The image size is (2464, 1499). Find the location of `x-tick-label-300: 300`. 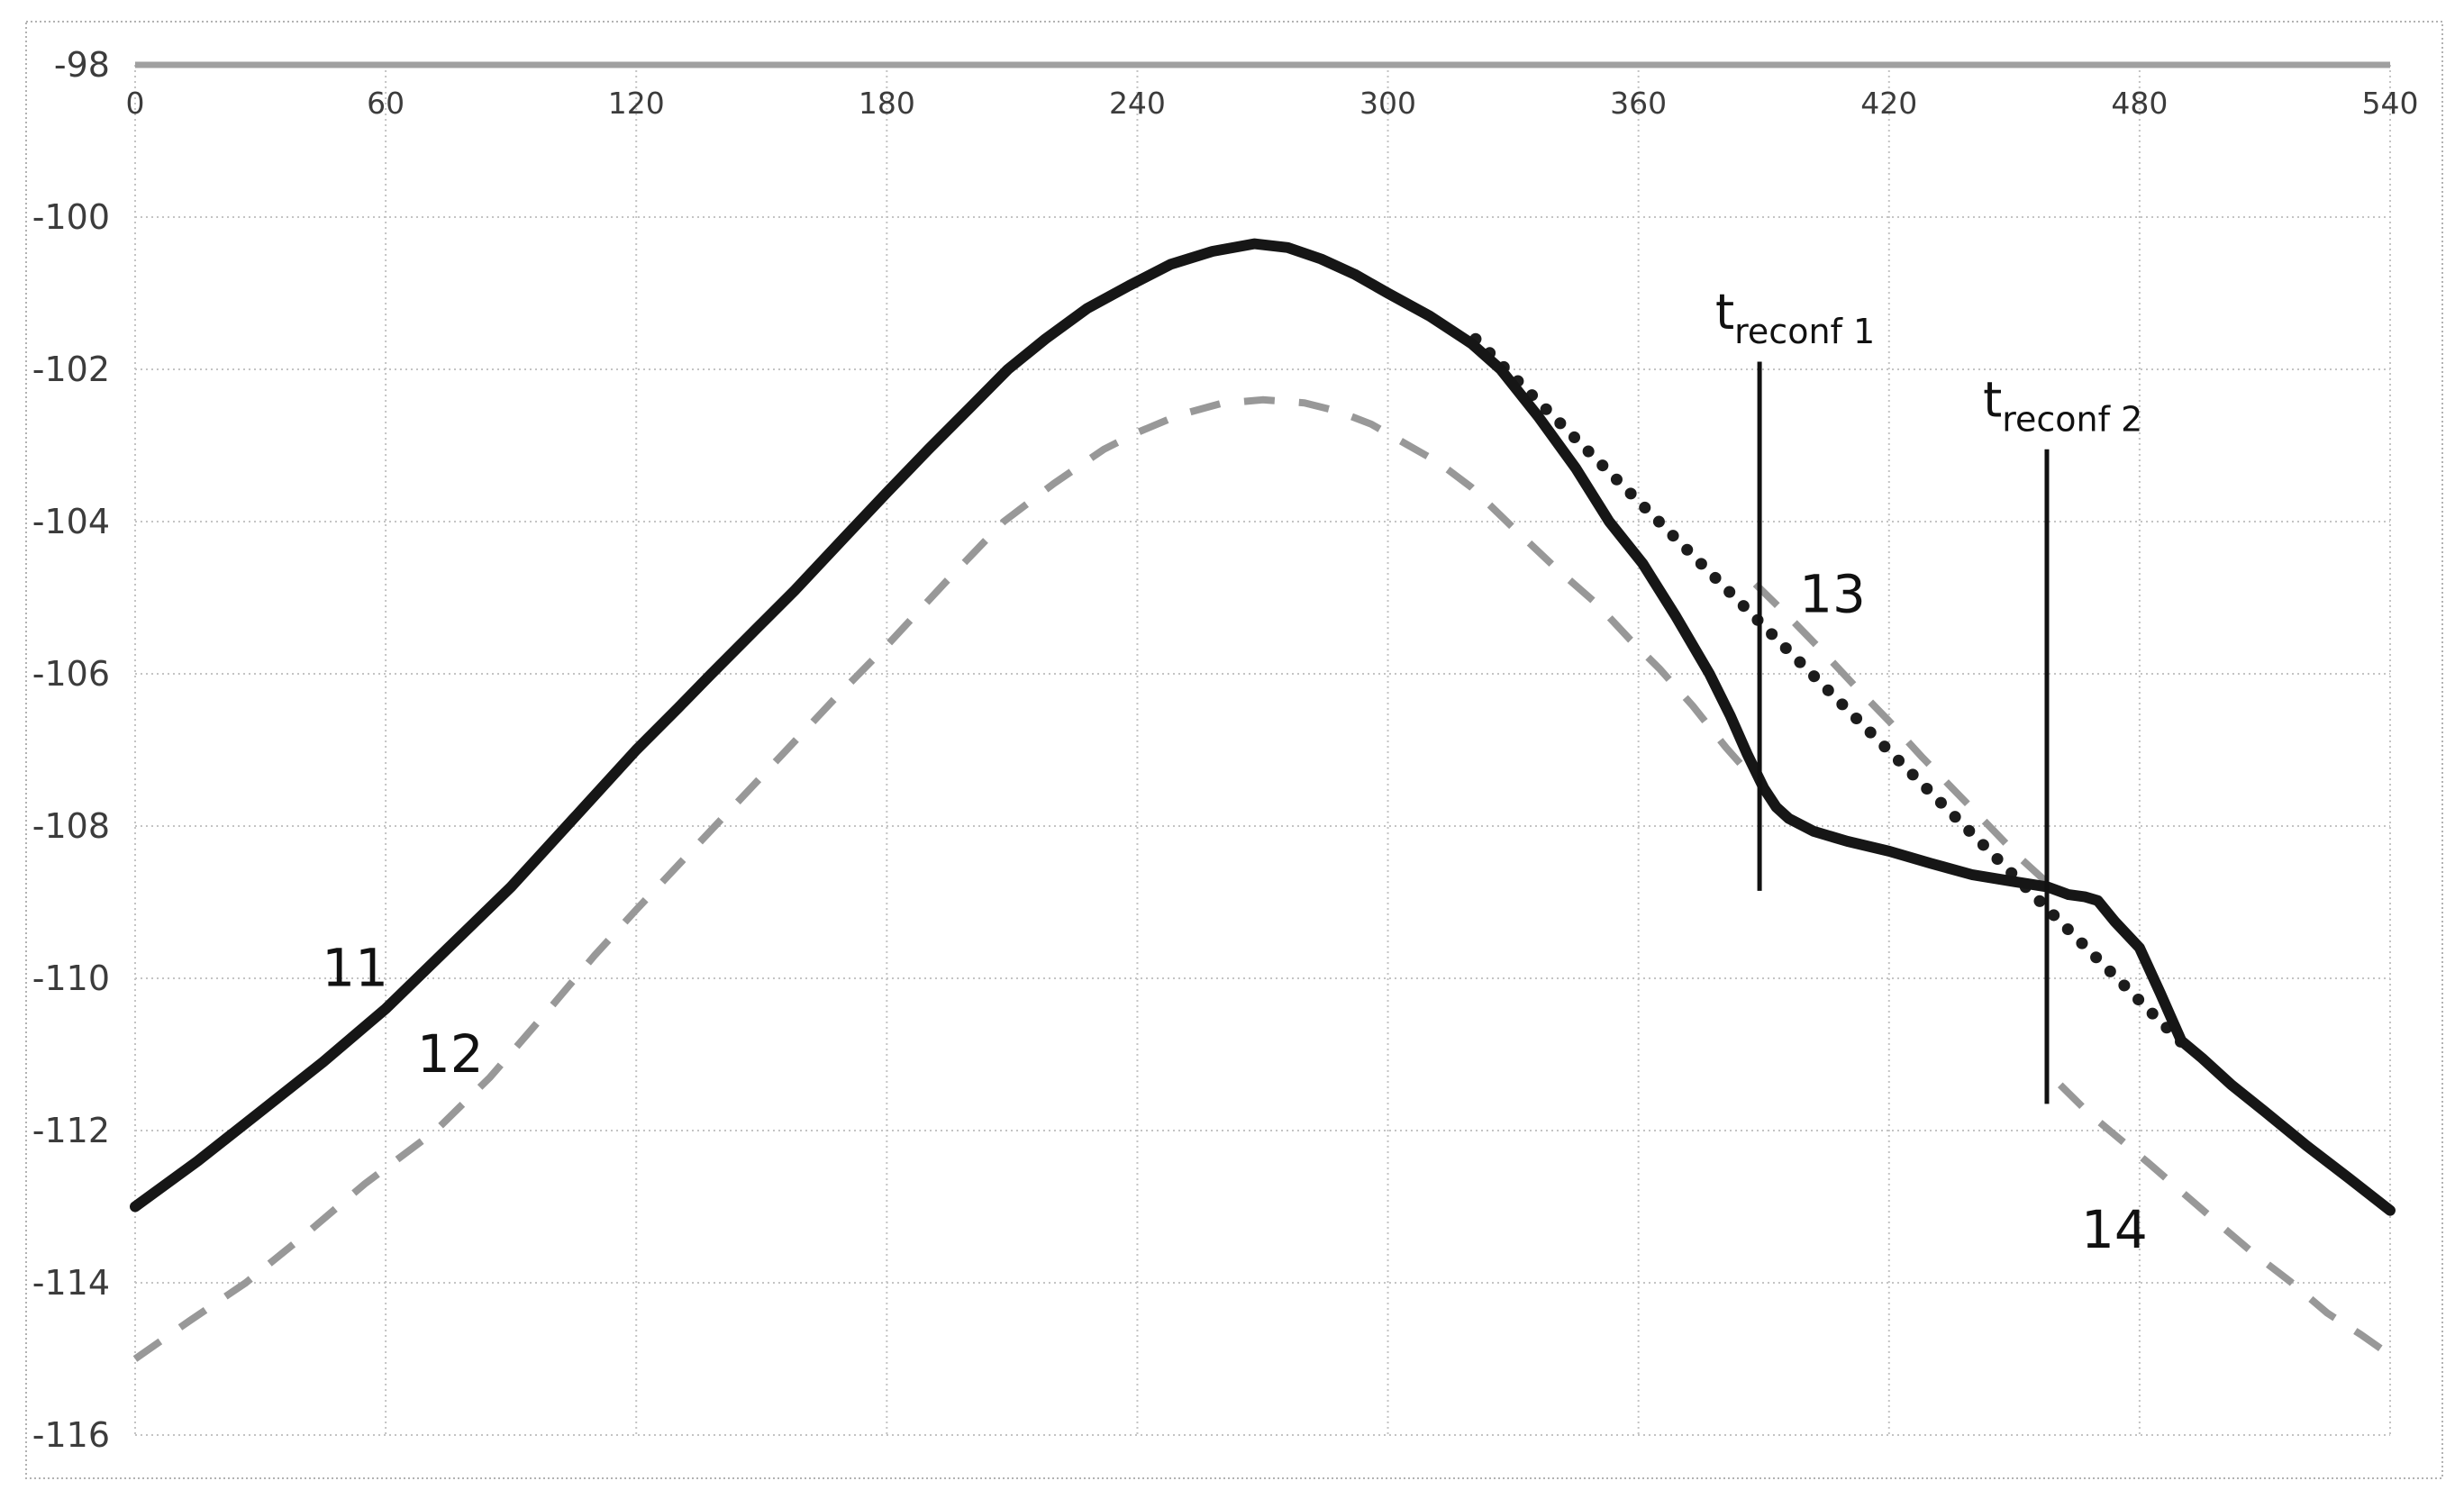

x-tick-label-300: 300 is located at coordinates (1387, 103).